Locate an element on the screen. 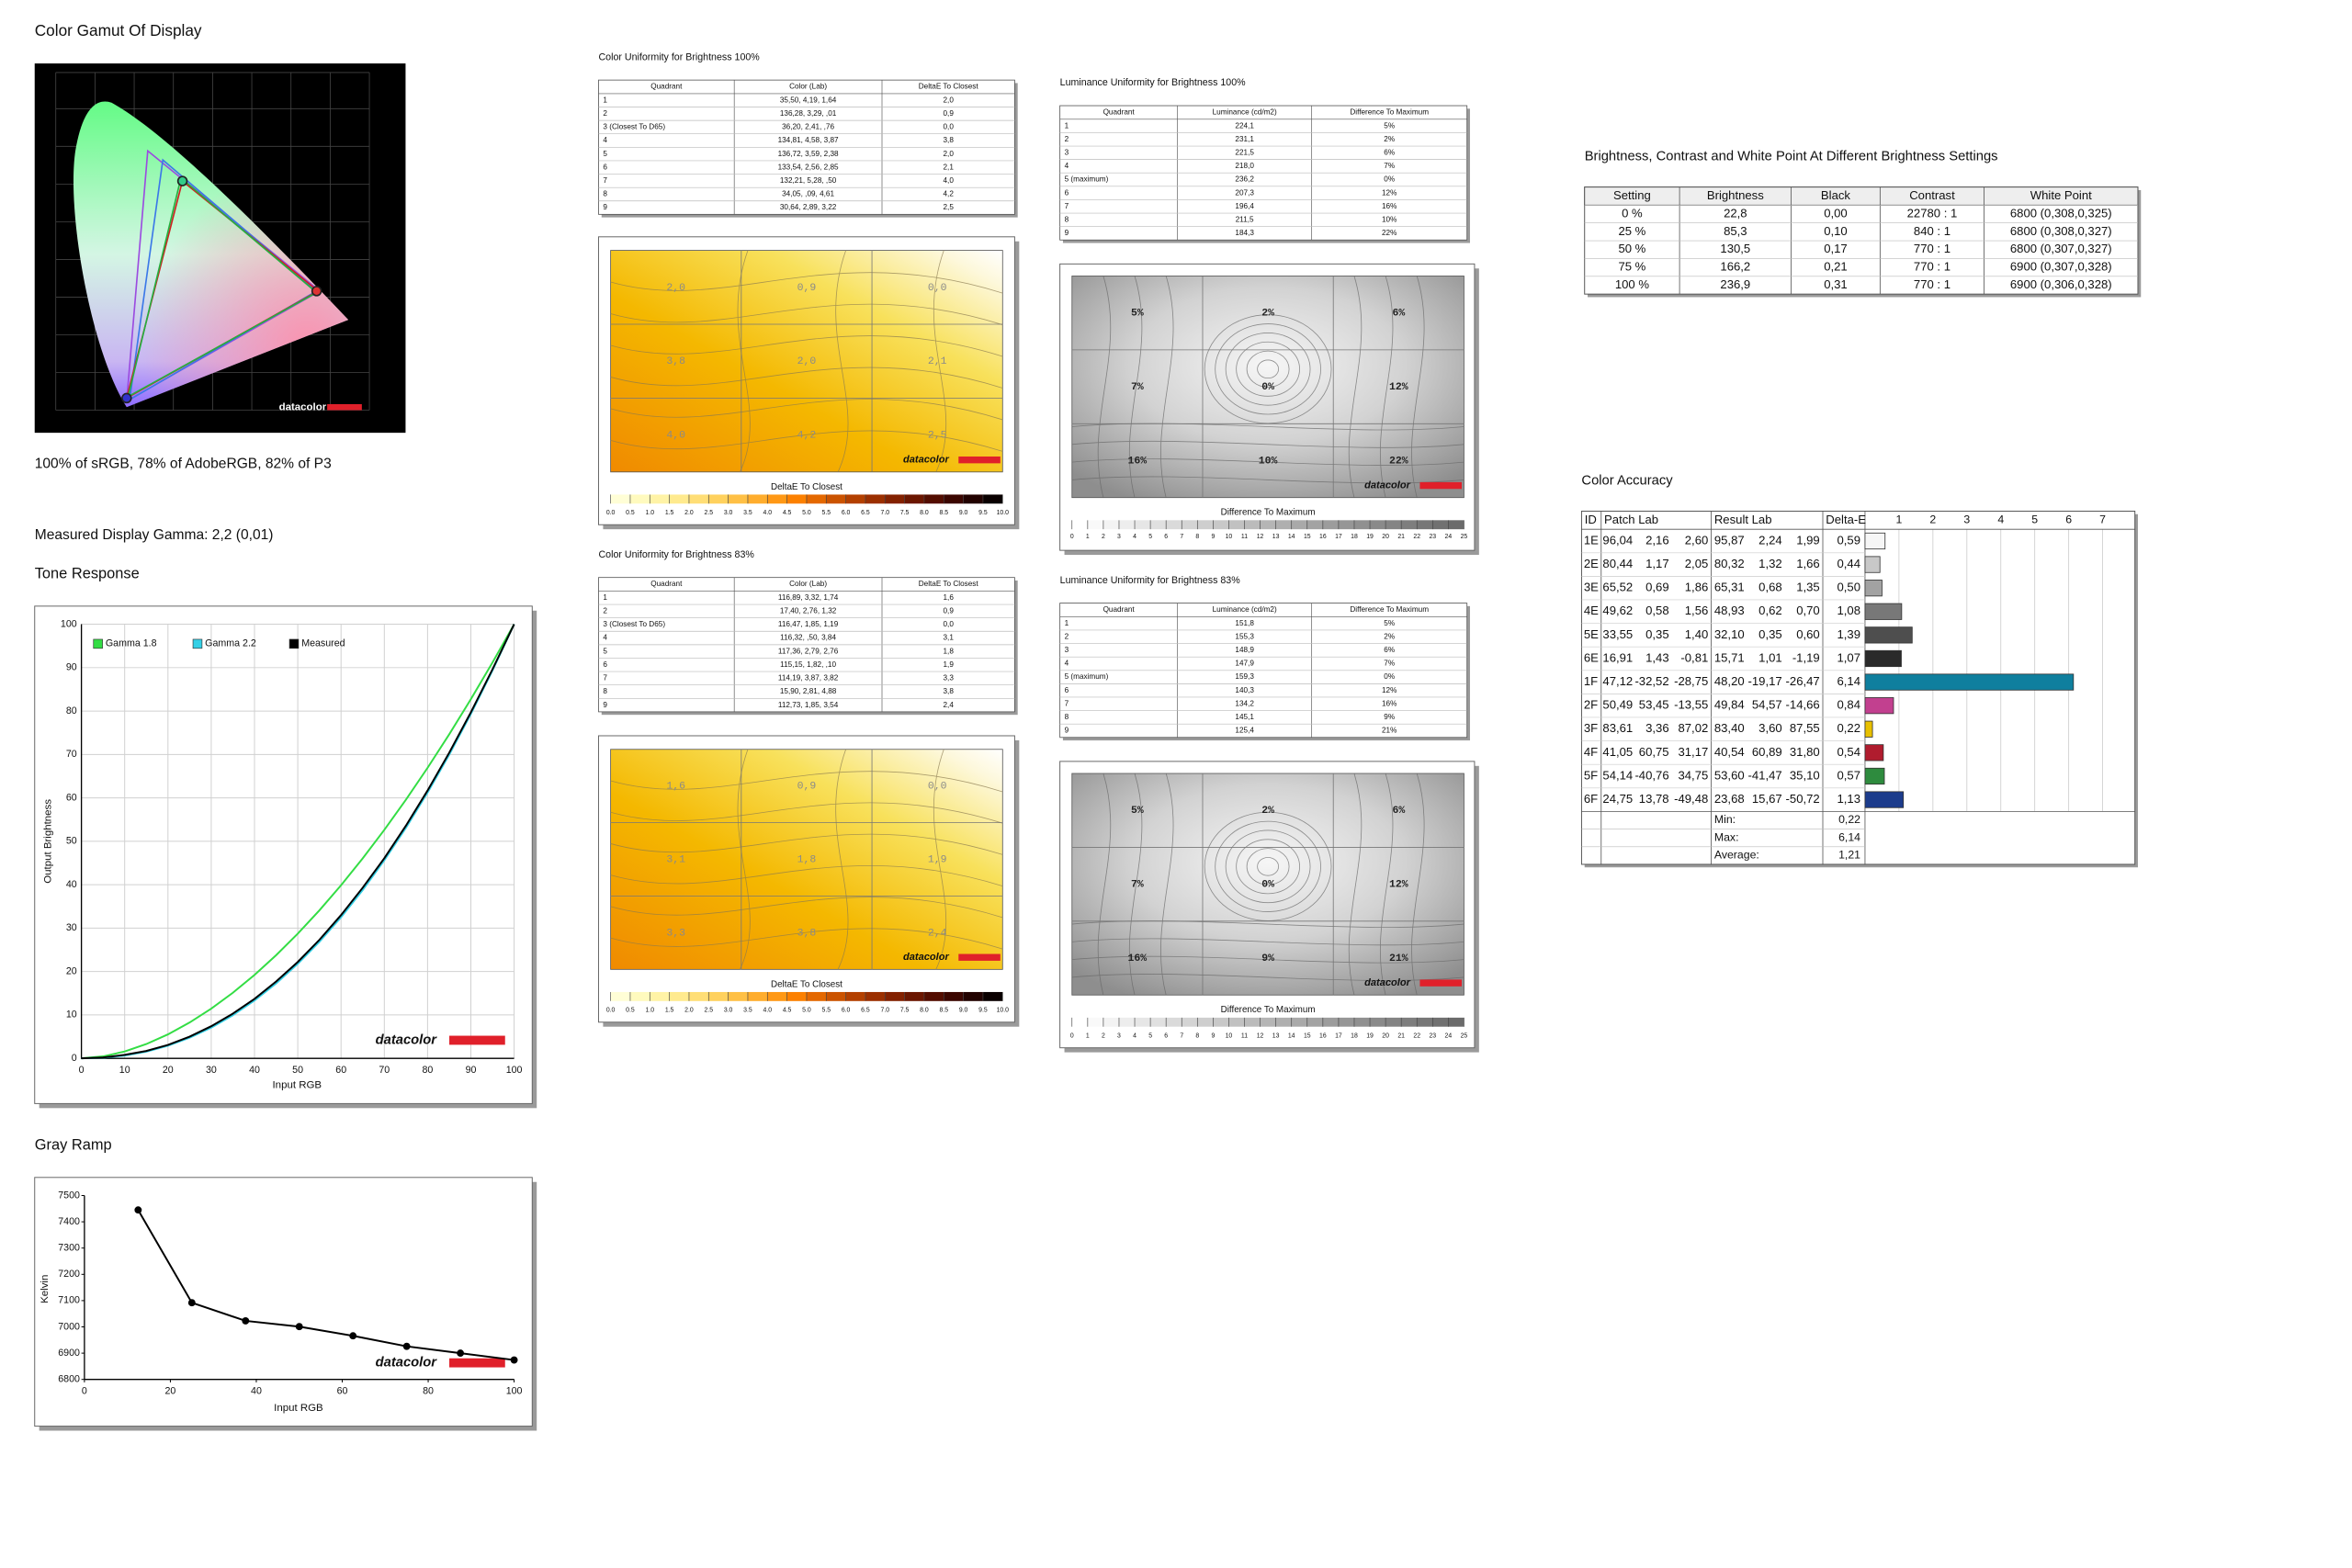 This screenshot has height=1568, width=2352. table-cell: 4F is located at coordinates (1591, 752).